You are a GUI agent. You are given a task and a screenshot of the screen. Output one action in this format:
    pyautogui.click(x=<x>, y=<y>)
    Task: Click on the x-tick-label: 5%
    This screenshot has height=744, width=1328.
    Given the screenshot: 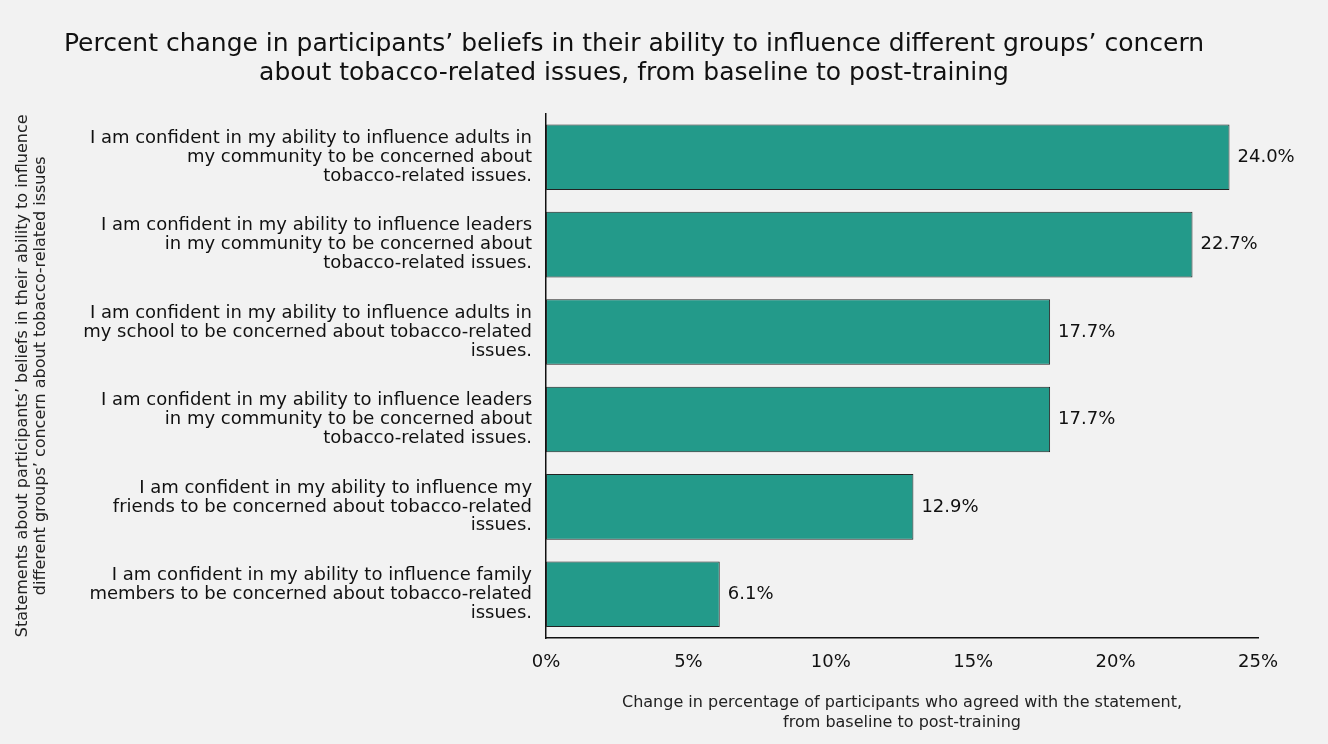 What is the action you would take?
    pyautogui.click(x=688, y=661)
    